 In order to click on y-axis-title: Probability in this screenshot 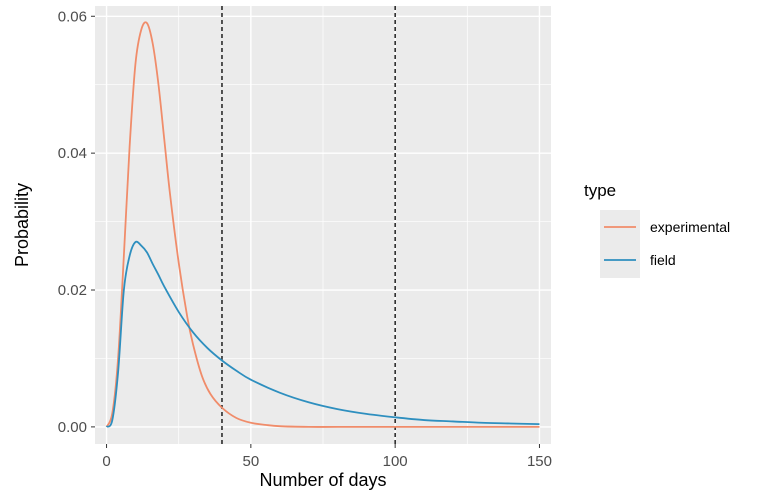, I will do `click(22, 225)`.